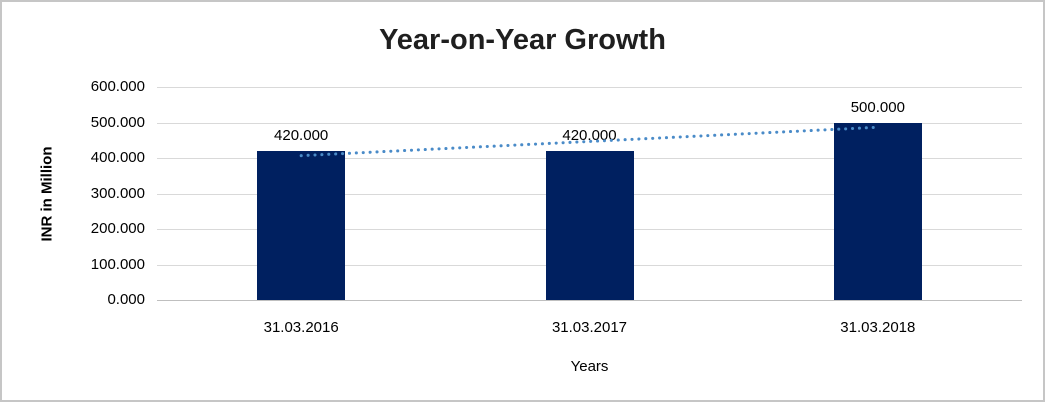 This screenshot has width=1045, height=402. What do you see at coordinates (589, 366) in the screenshot?
I see `x-axis-title: Years` at bounding box center [589, 366].